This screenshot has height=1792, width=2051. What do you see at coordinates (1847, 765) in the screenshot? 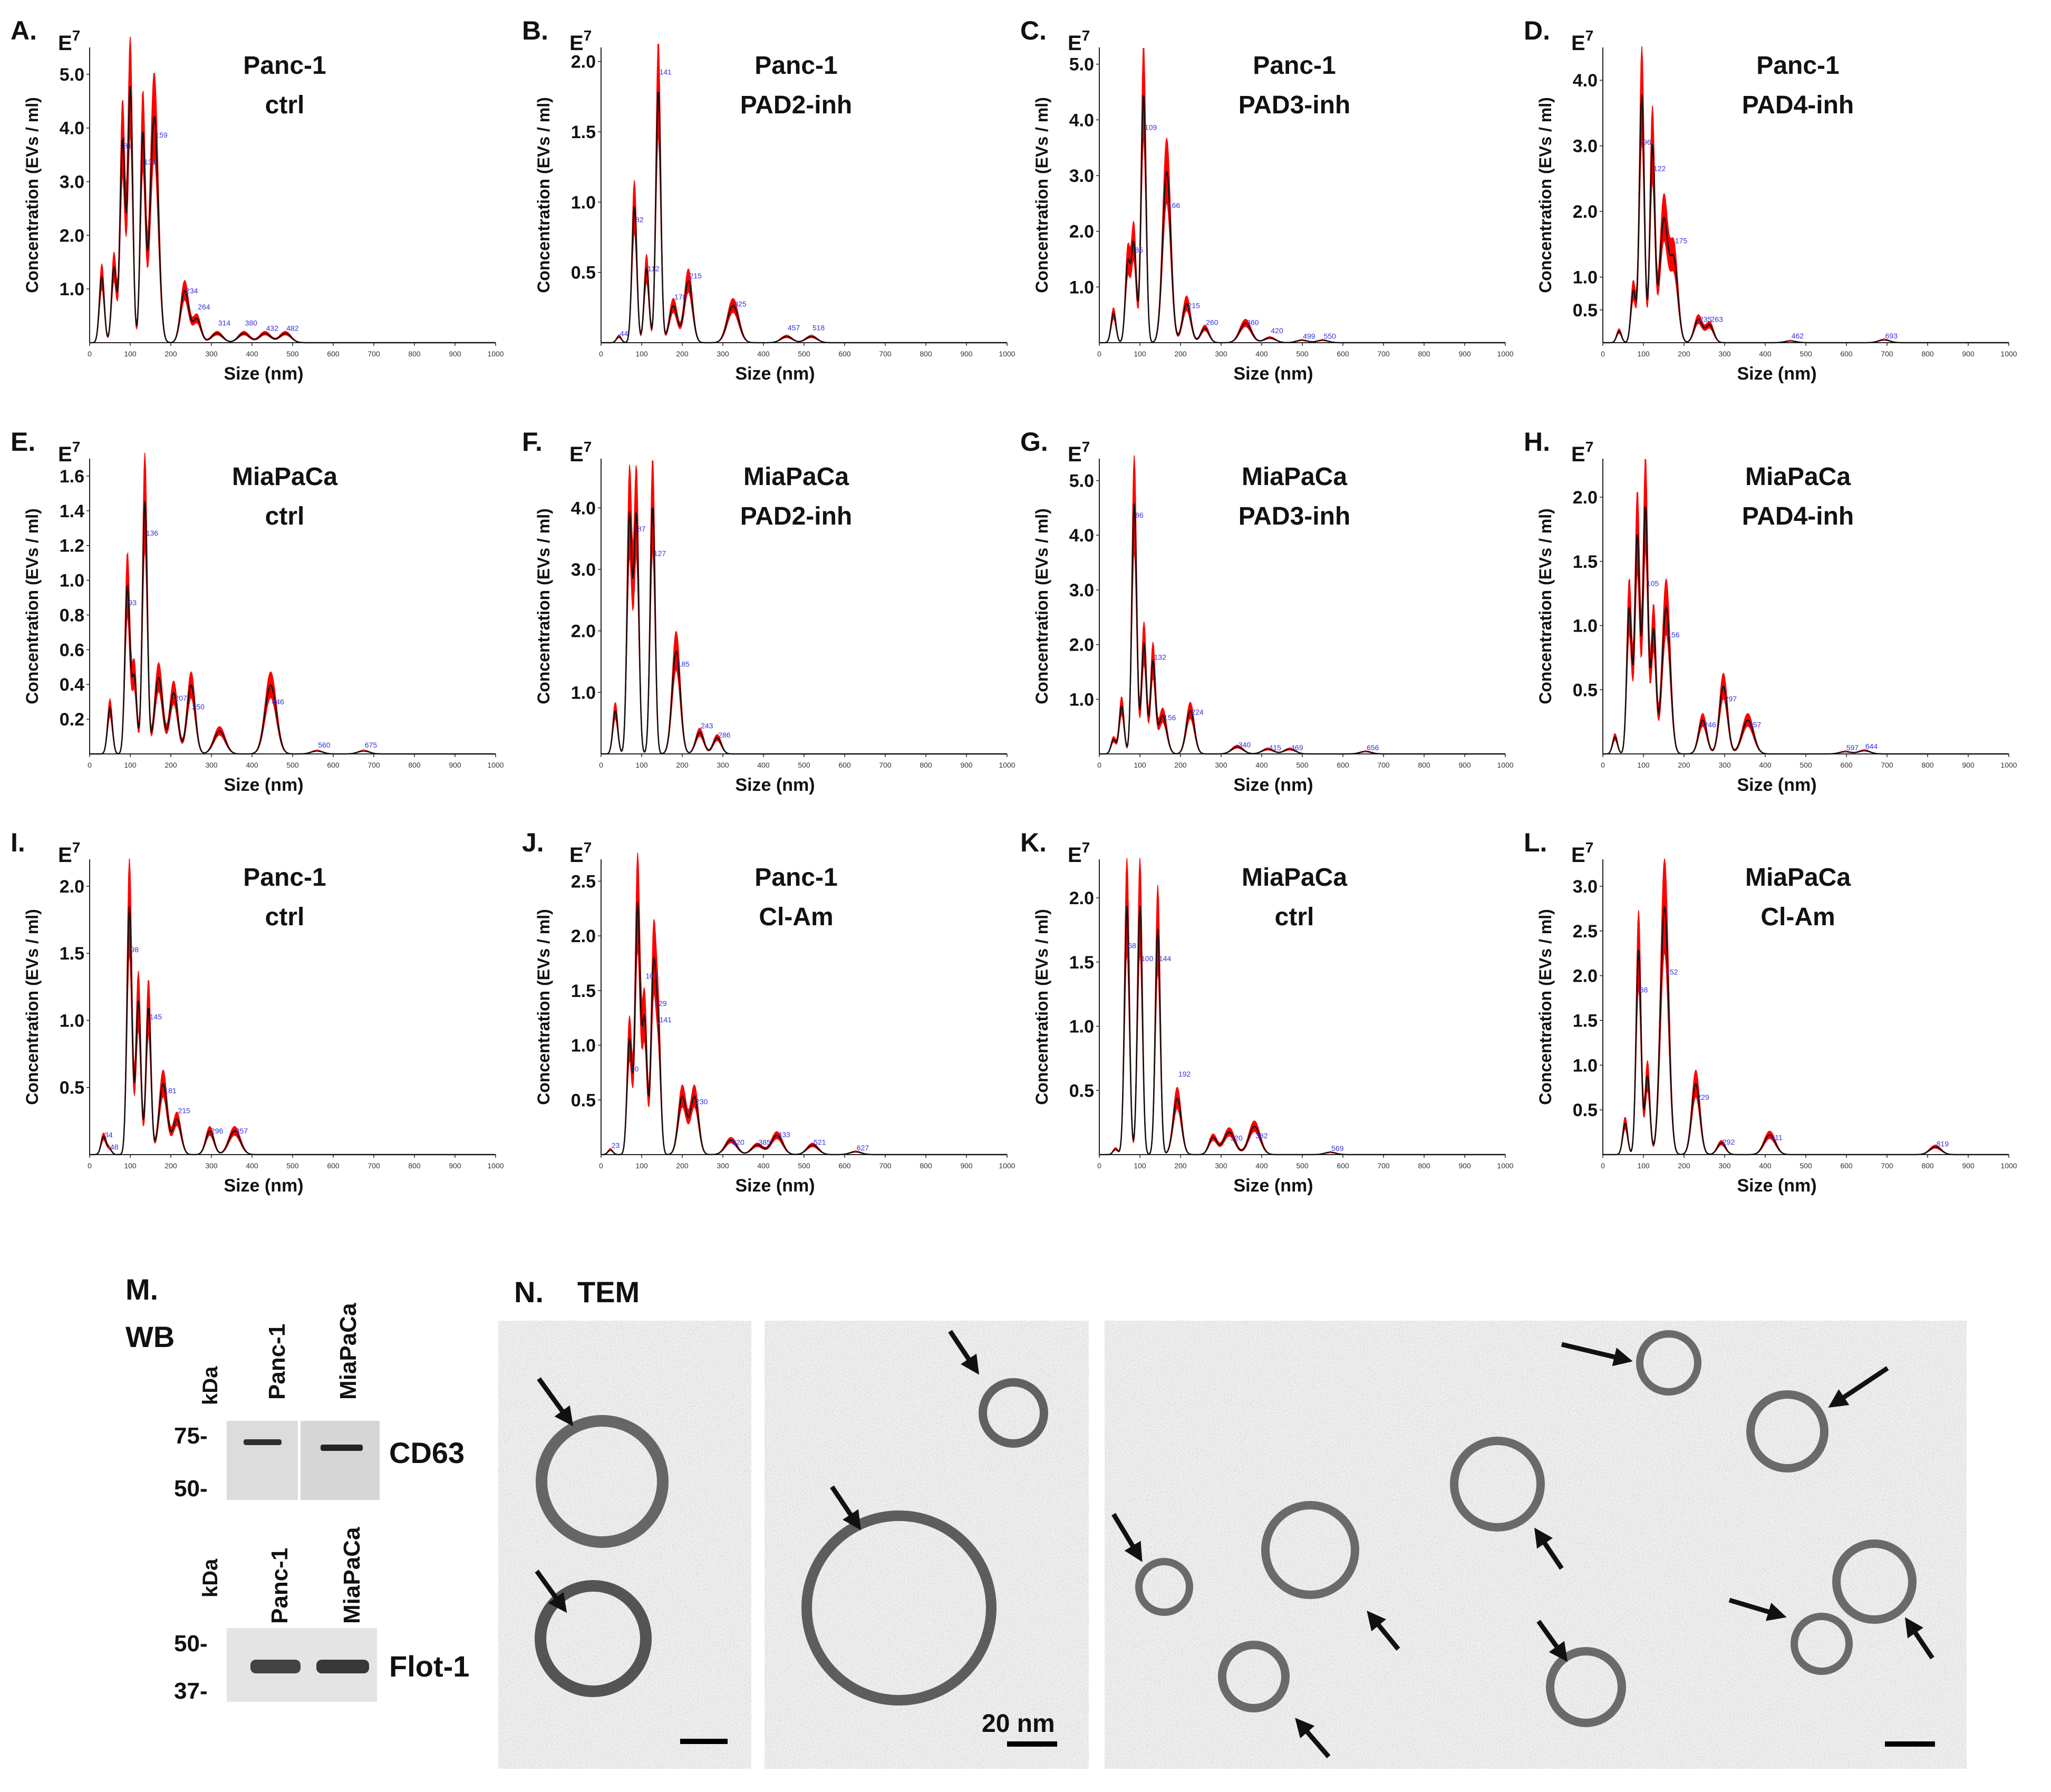
I see `x-tick-label: 600` at bounding box center [1847, 765].